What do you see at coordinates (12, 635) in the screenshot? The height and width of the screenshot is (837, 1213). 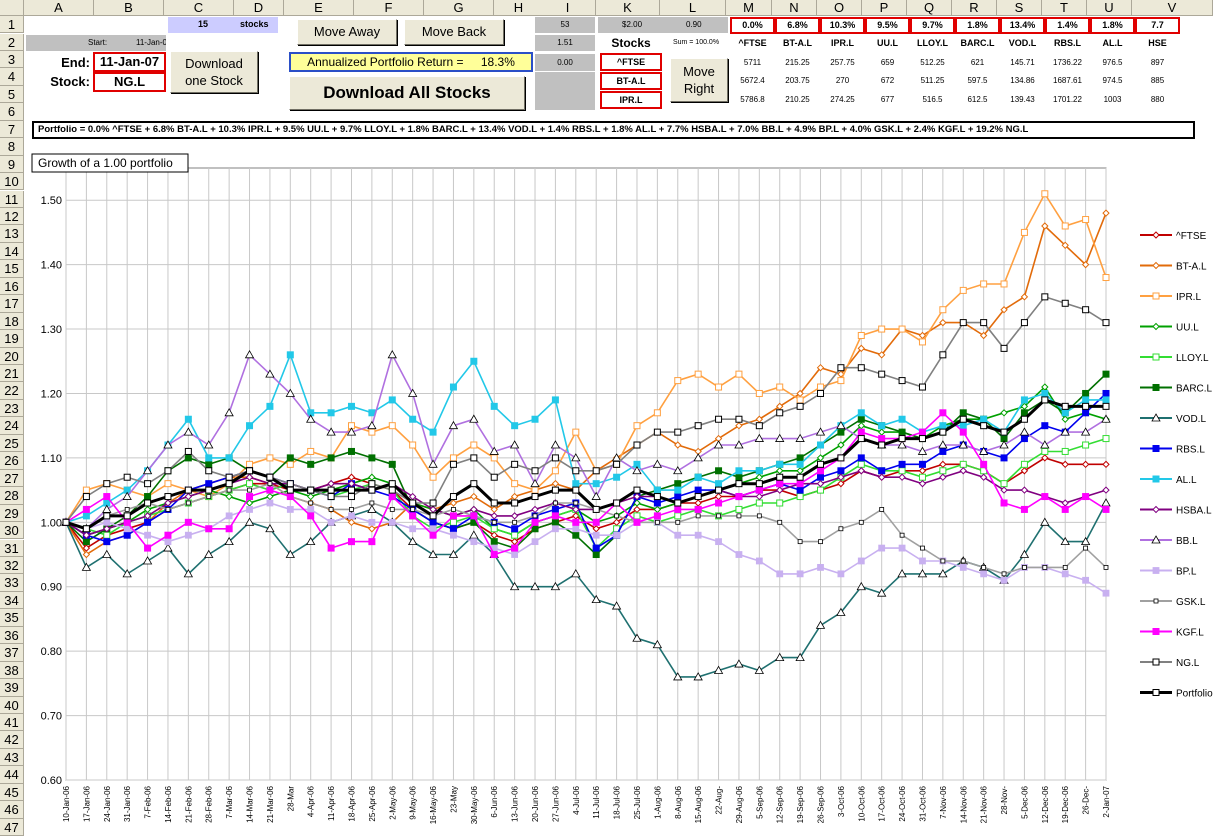 I see `row-header-36: 36` at bounding box center [12, 635].